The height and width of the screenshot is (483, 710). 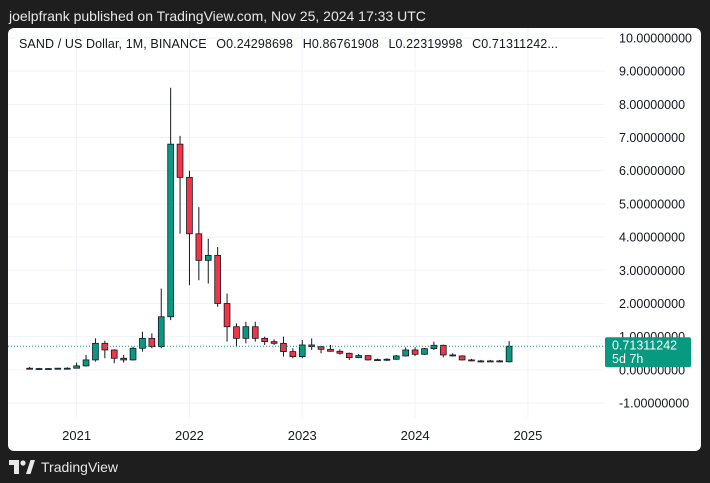 I want to click on y-tick-label: 8.00000000, so click(x=652, y=105).